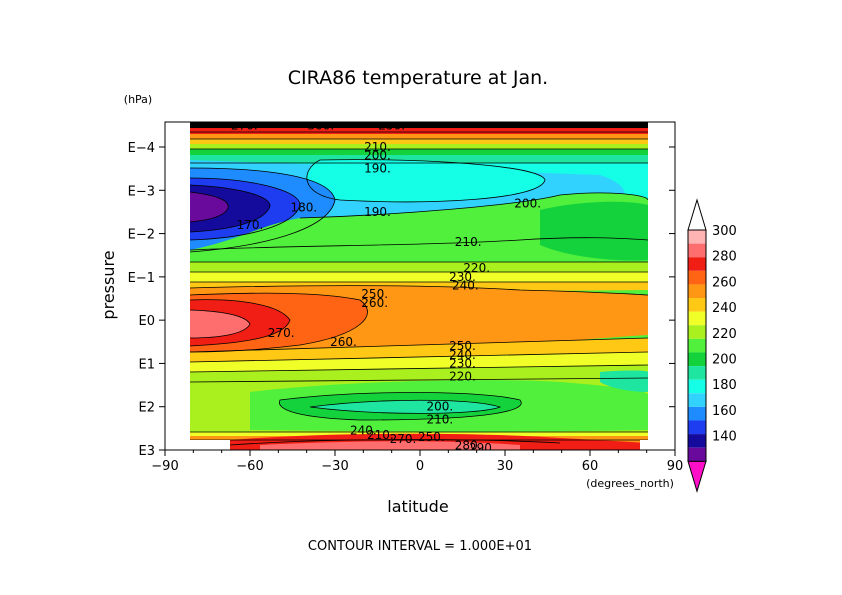  Describe the element at coordinates (724, 360) in the screenshot. I see `colorbar-label: 200` at that location.